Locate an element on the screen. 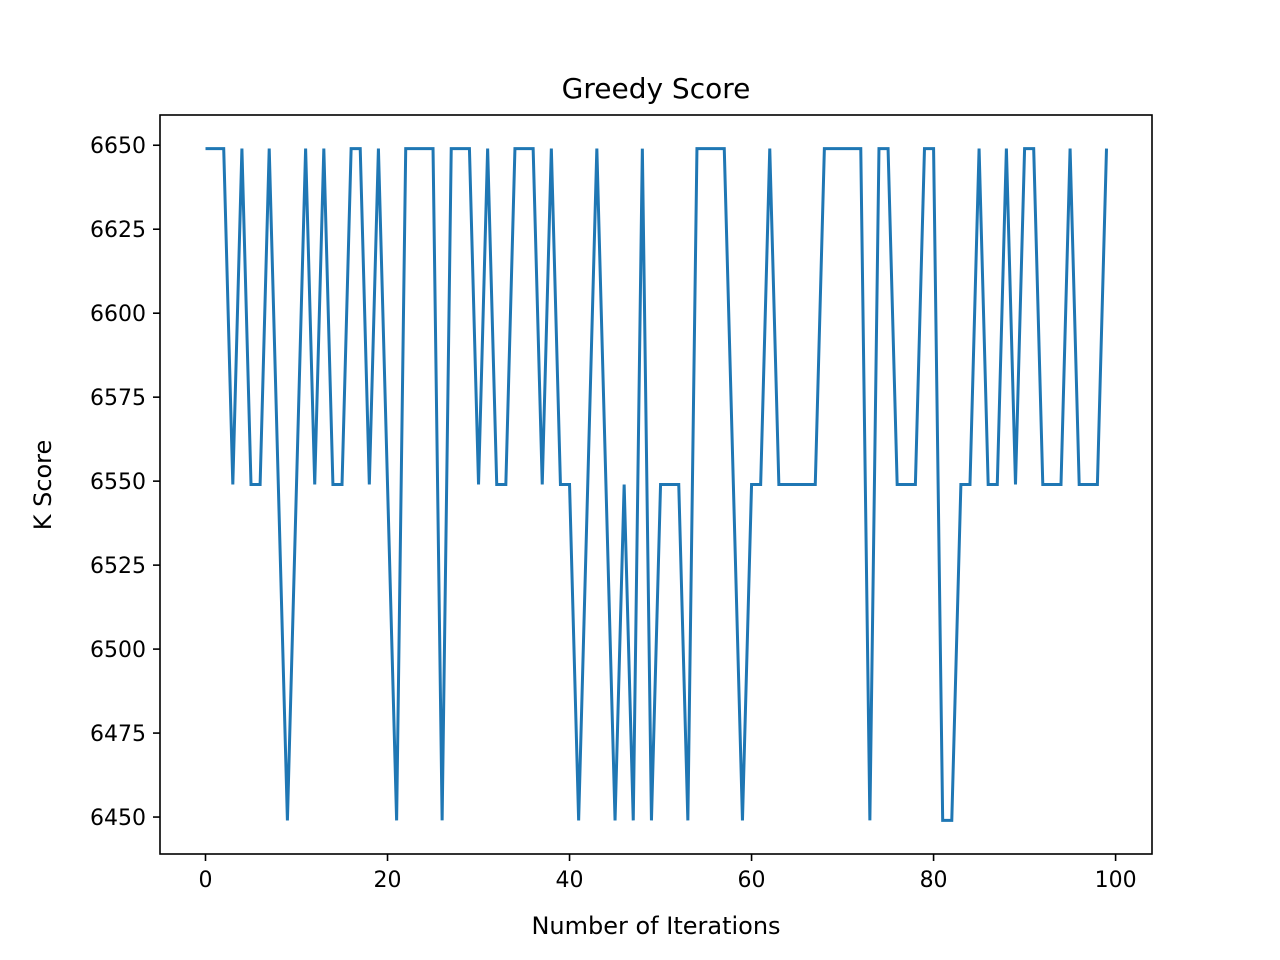  y-tick-label: 6500 is located at coordinates (118, 650).